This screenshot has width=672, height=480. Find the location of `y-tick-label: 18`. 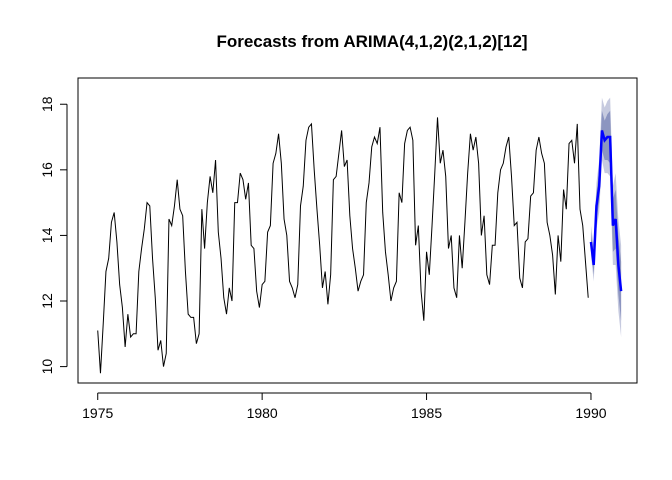

y-tick-label: 18 is located at coordinates (47, 104).